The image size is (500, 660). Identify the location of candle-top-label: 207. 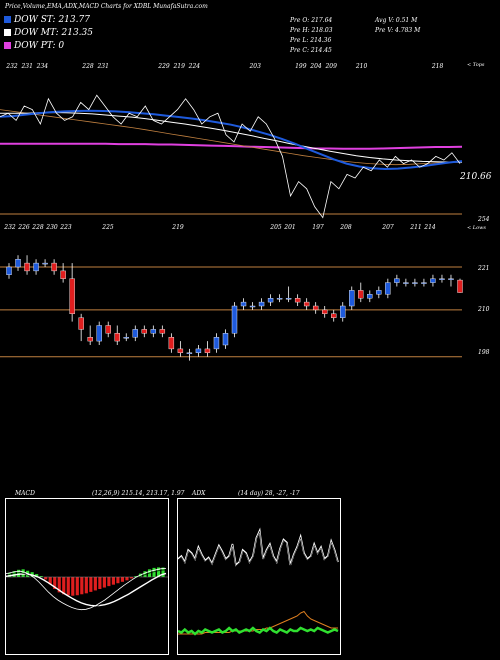
(387, 227).